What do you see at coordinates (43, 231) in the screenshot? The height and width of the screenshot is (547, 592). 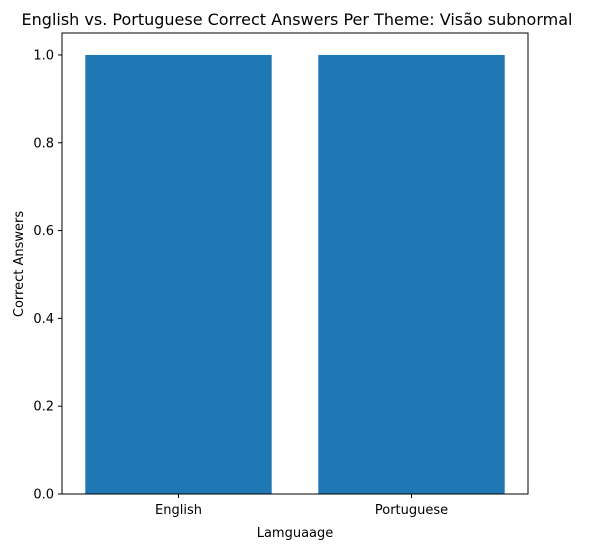 I see `y-tick-label: 0.6` at bounding box center [43, 231].